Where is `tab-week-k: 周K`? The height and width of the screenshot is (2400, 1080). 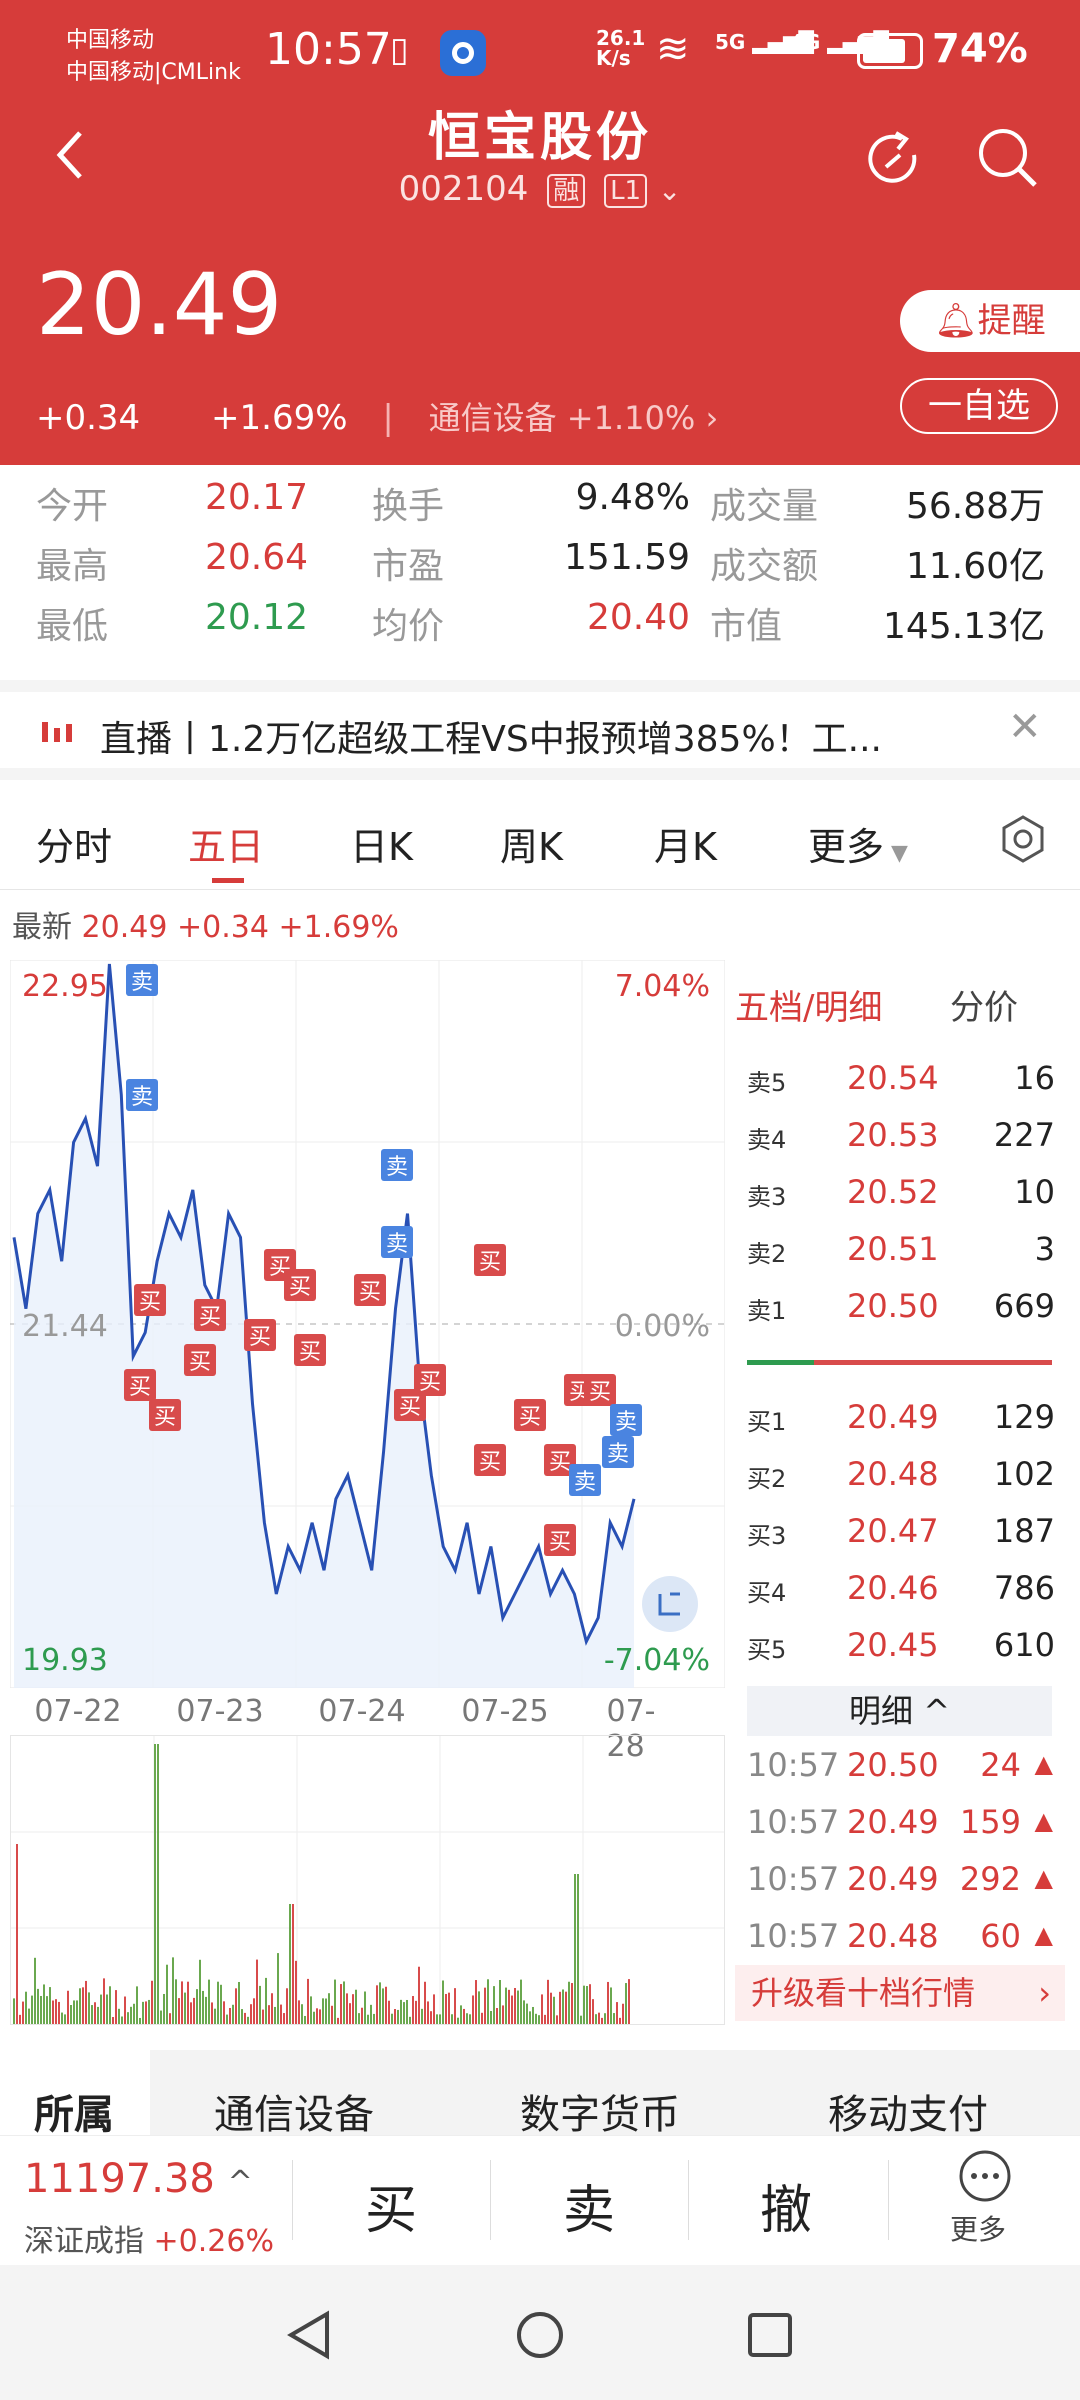
tab-week-k: 周K is located at coordinates (531, 847).